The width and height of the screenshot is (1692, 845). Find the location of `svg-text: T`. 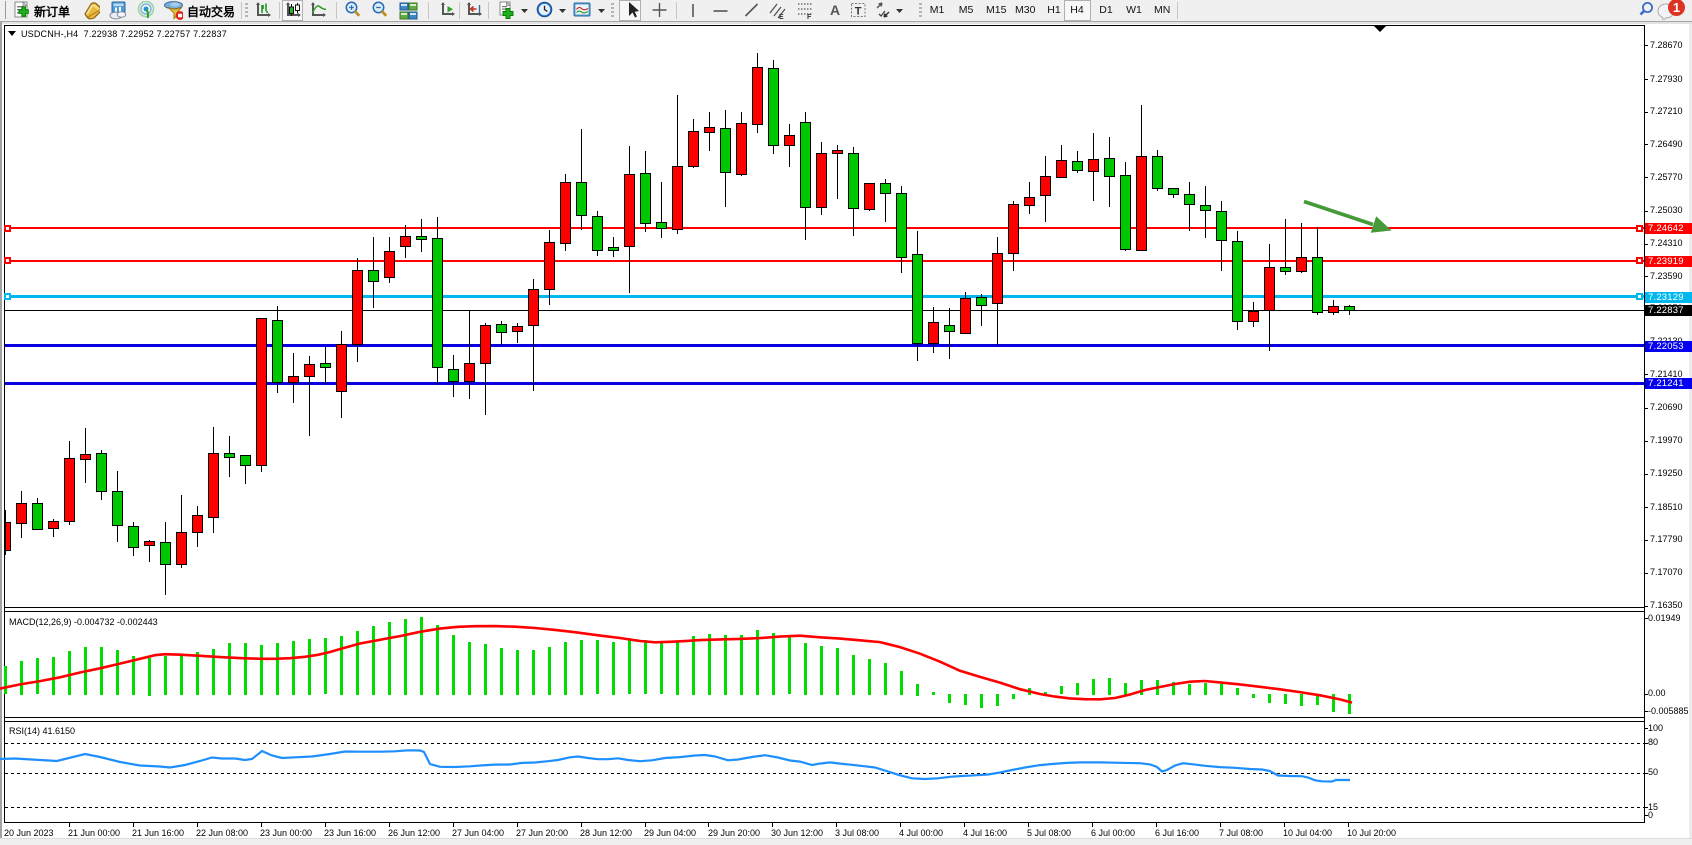

svg-text: T is located at coordinates (858, 12).